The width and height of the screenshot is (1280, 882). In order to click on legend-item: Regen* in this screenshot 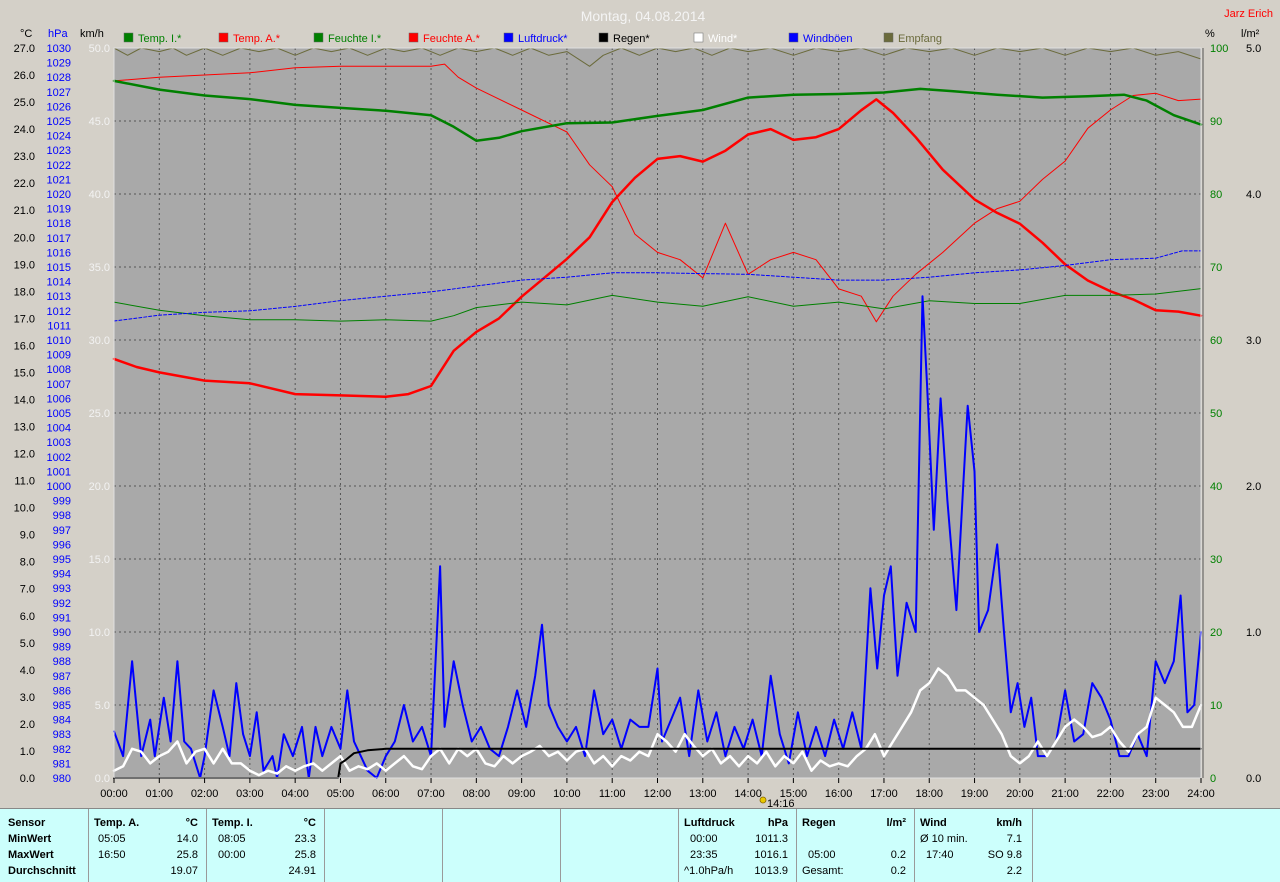, I will do `click(624, 38)`.